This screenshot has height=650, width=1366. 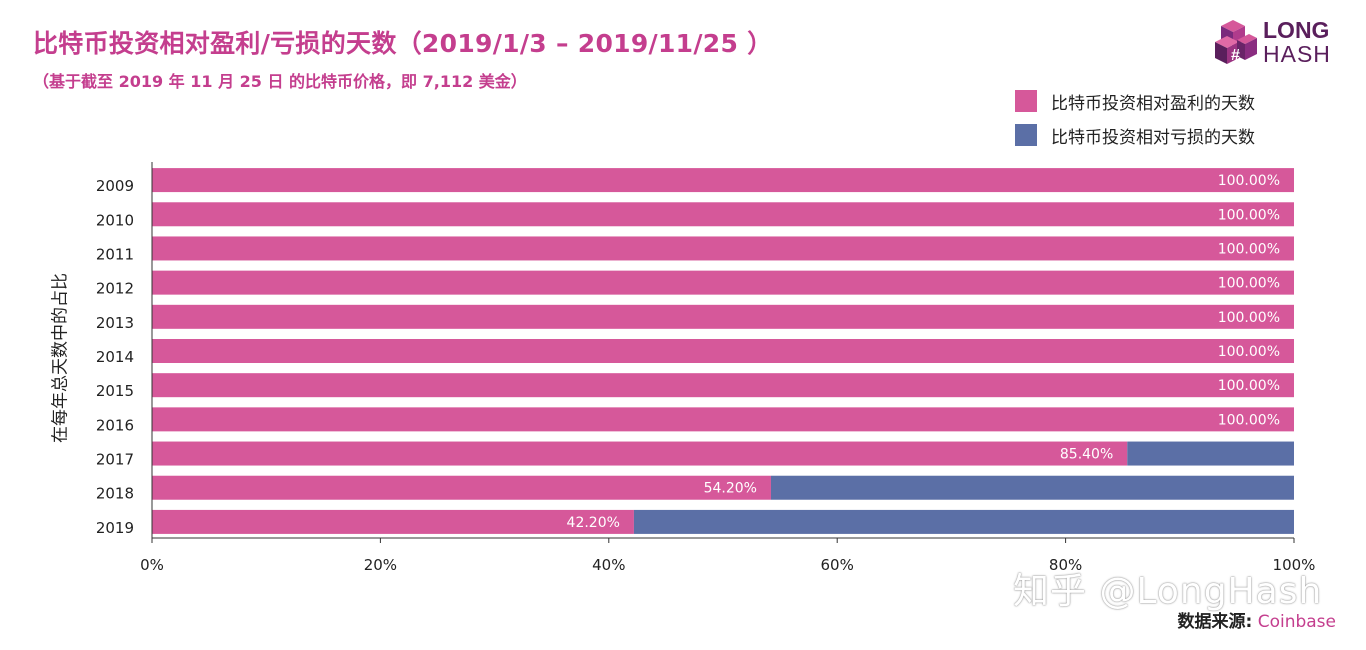 I want to click on data-label-2016: 100.00%, so click(x=1249, y=420).